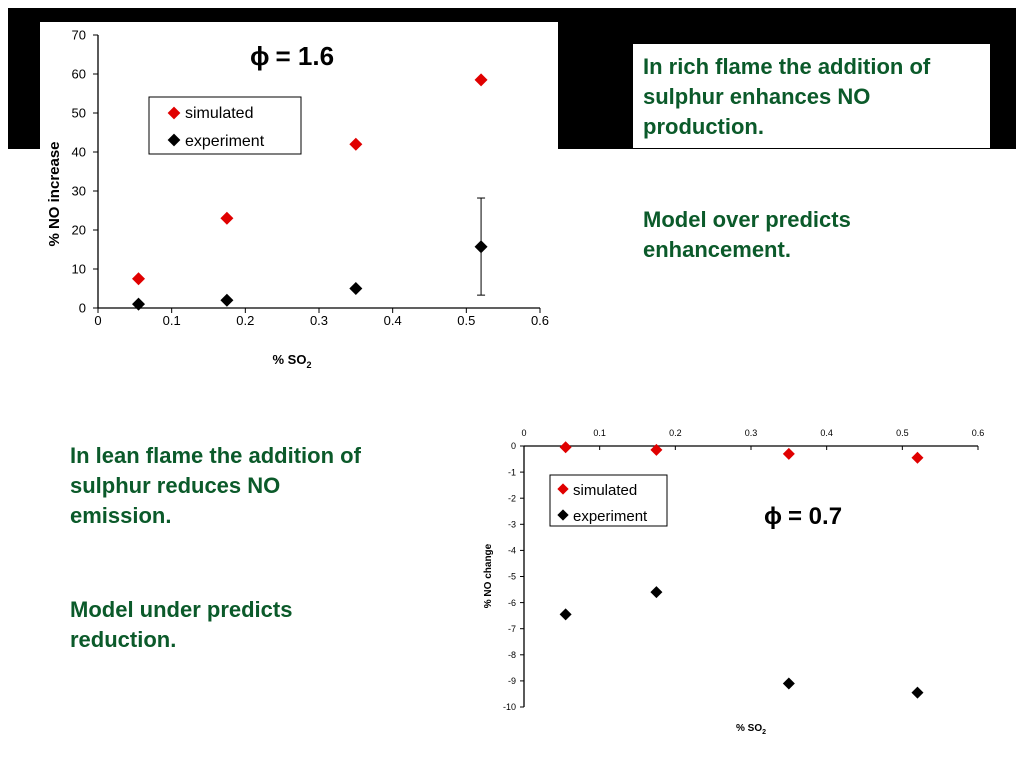 The height and width of the screenshot is (768, 1024). I want to click on chart-rich-ylabel: % NO increase, so click(54, 193).